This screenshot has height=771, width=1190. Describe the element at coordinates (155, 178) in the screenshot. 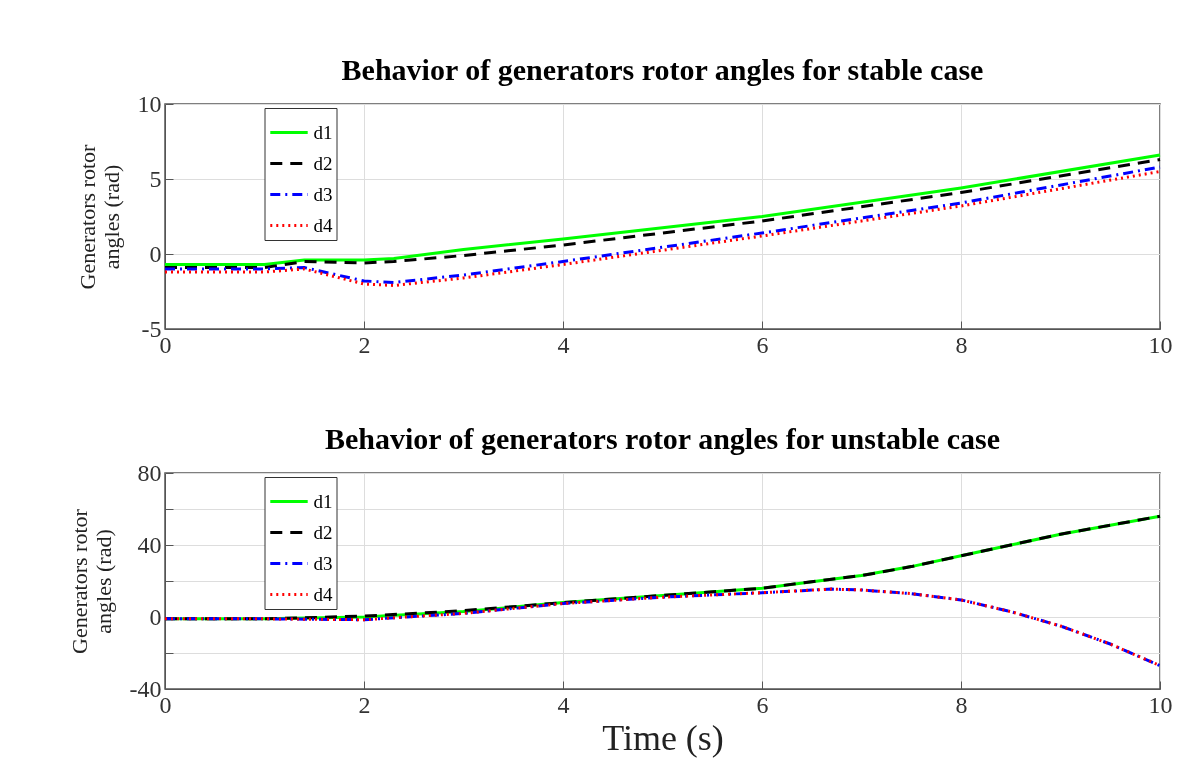

I see `y-tick-label: 5` at that location.